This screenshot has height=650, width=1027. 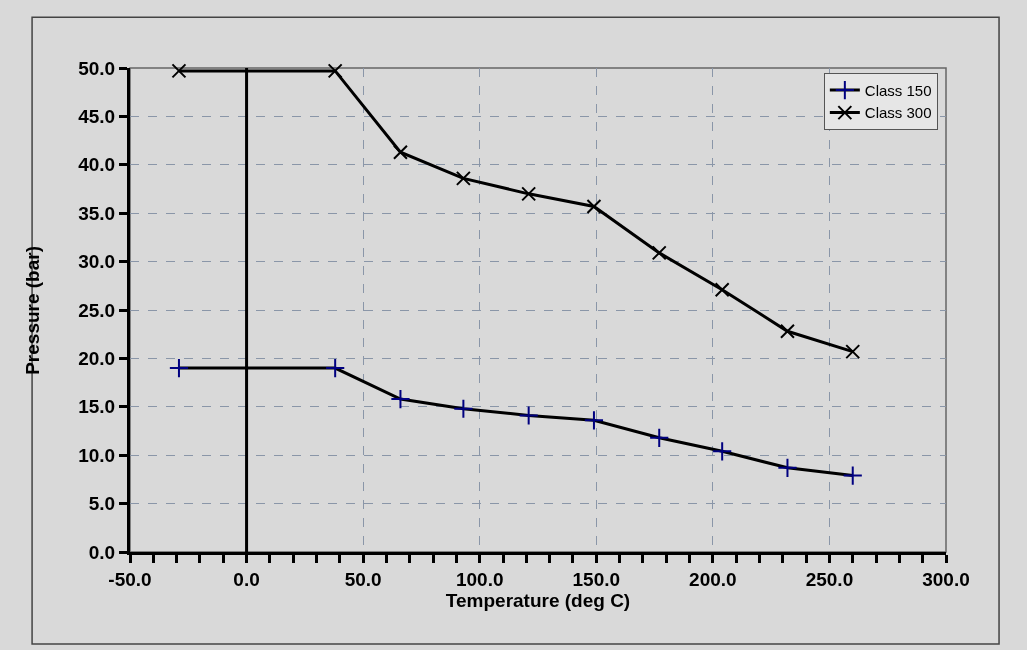 What do you see at coordinates (97, 117) in the screenshot?
I see `y-tick-label: 45.0` at bounding box center [97, 117].